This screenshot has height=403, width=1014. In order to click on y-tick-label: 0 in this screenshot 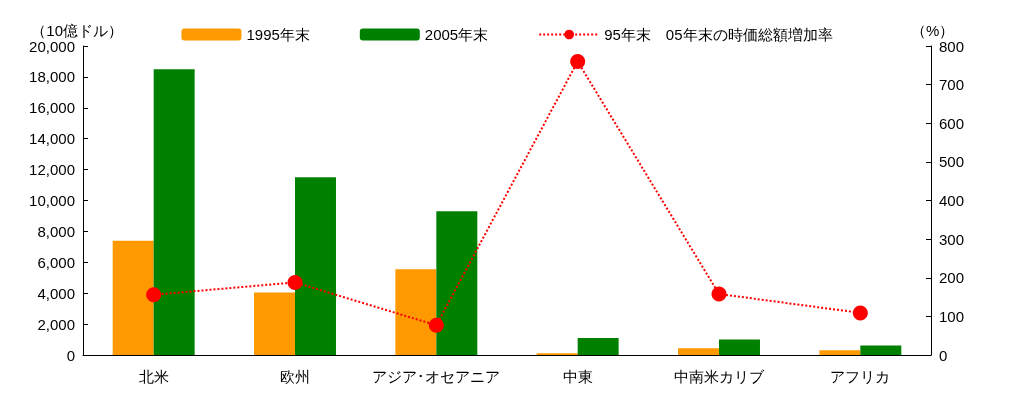, I will do `click(70, 355)`.